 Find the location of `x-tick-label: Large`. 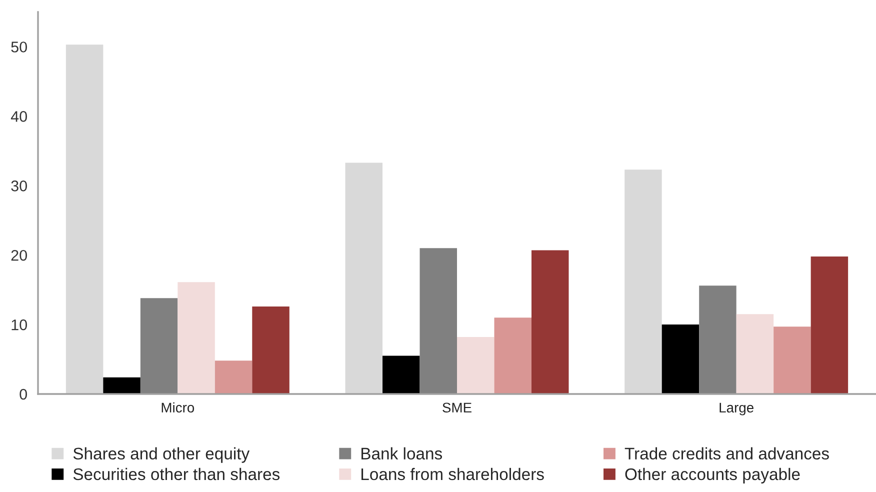

x-tick-label: Large is located at coordinates (737, 409).